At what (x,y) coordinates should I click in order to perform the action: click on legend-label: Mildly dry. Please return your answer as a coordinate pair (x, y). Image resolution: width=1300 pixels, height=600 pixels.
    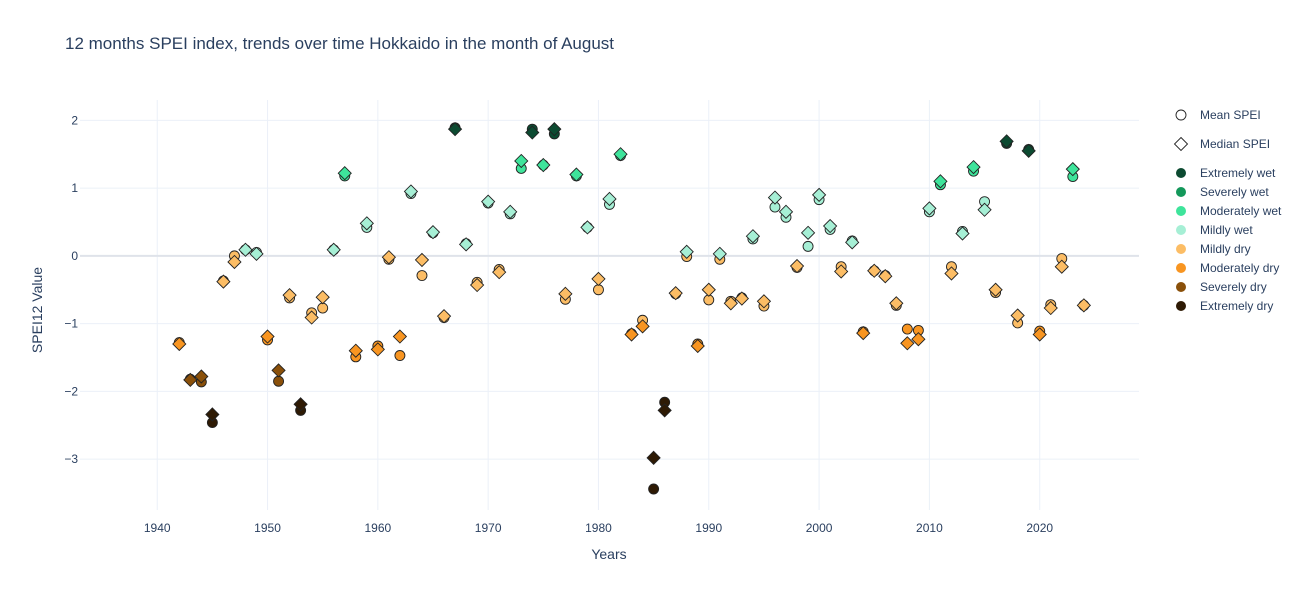
    Looking at the image, I should click on (1225, 249).